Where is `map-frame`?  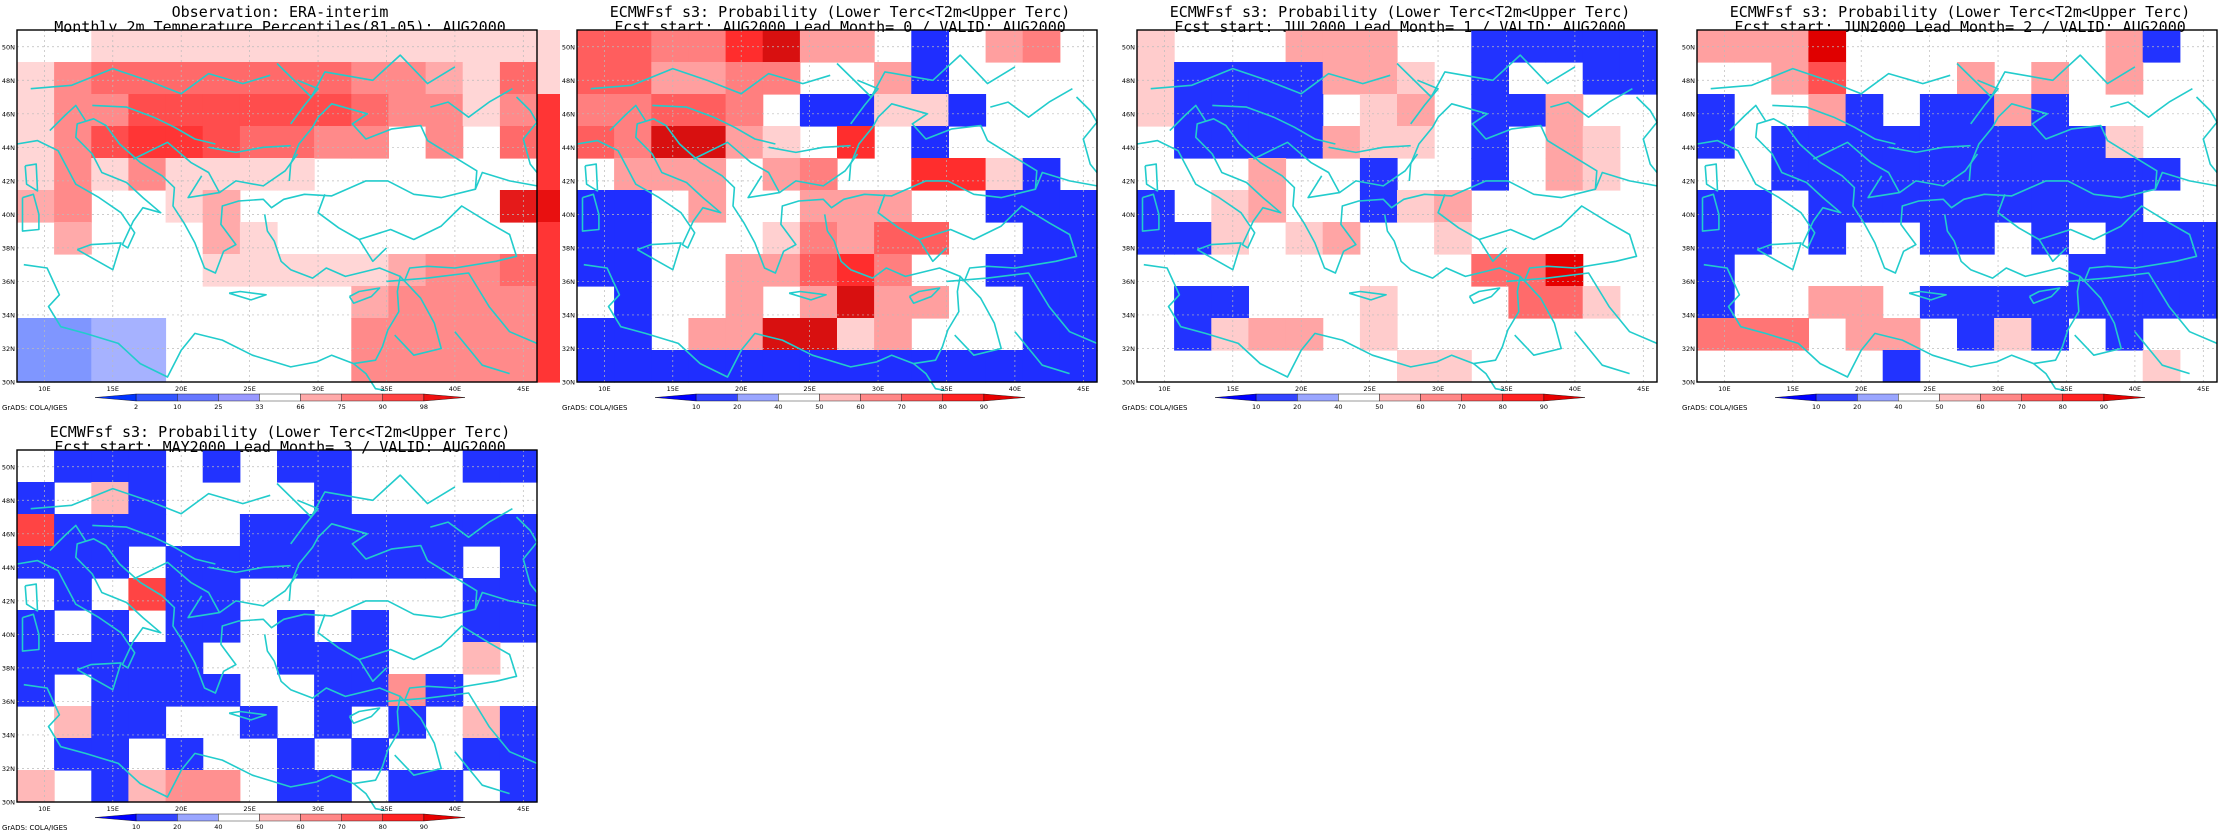
map-frame is located at coordinates (837, 206).